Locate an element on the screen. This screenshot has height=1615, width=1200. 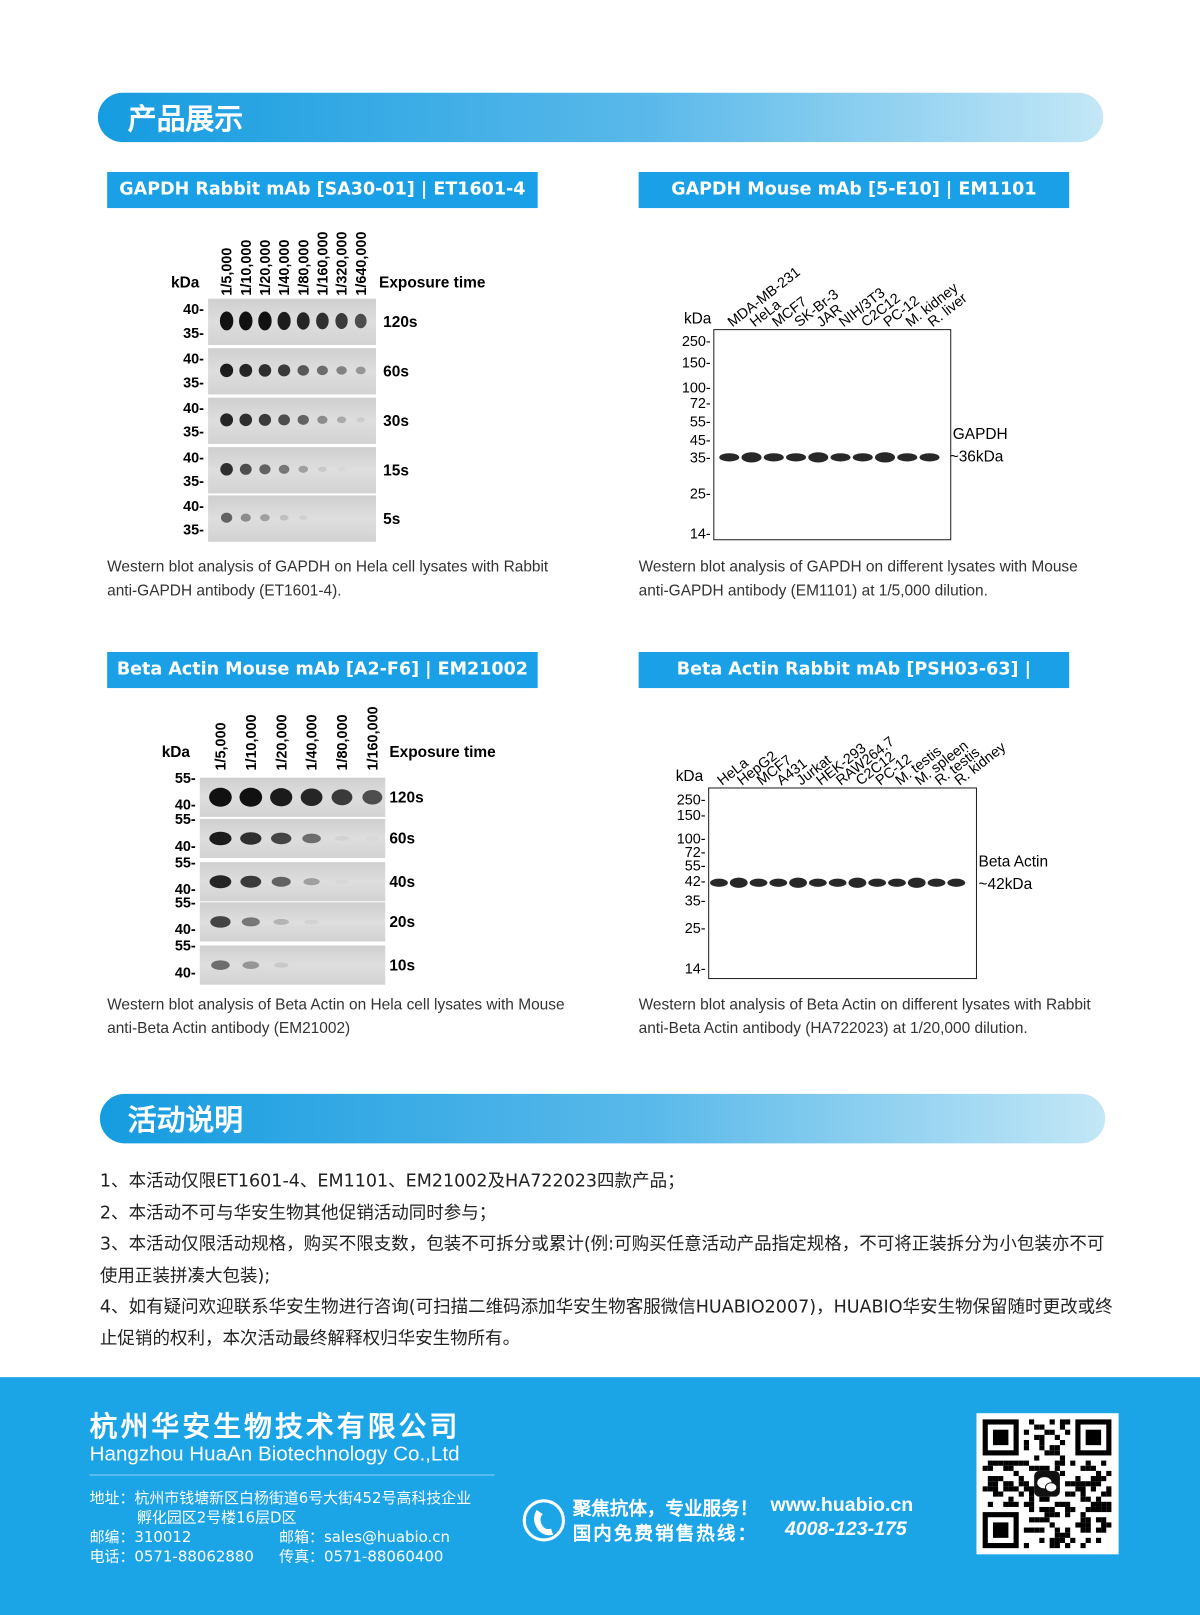
exposure-label: Exposure time is located at coordinates (432, 282).